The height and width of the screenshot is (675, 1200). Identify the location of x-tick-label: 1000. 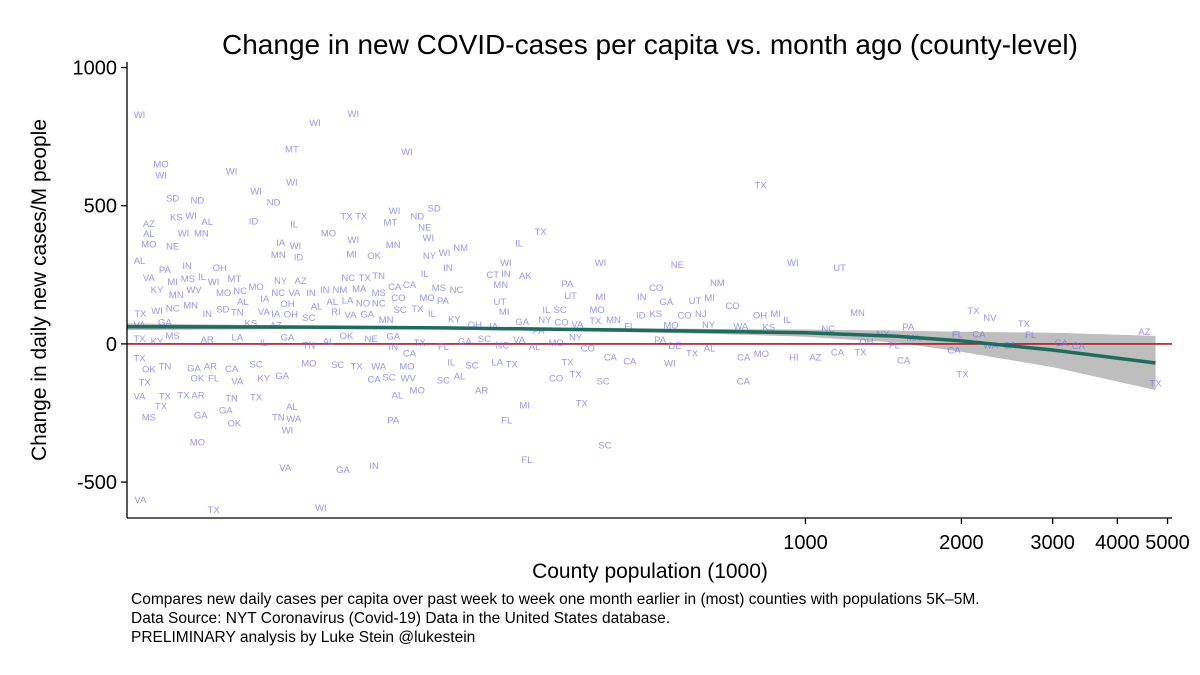
(805, 543).